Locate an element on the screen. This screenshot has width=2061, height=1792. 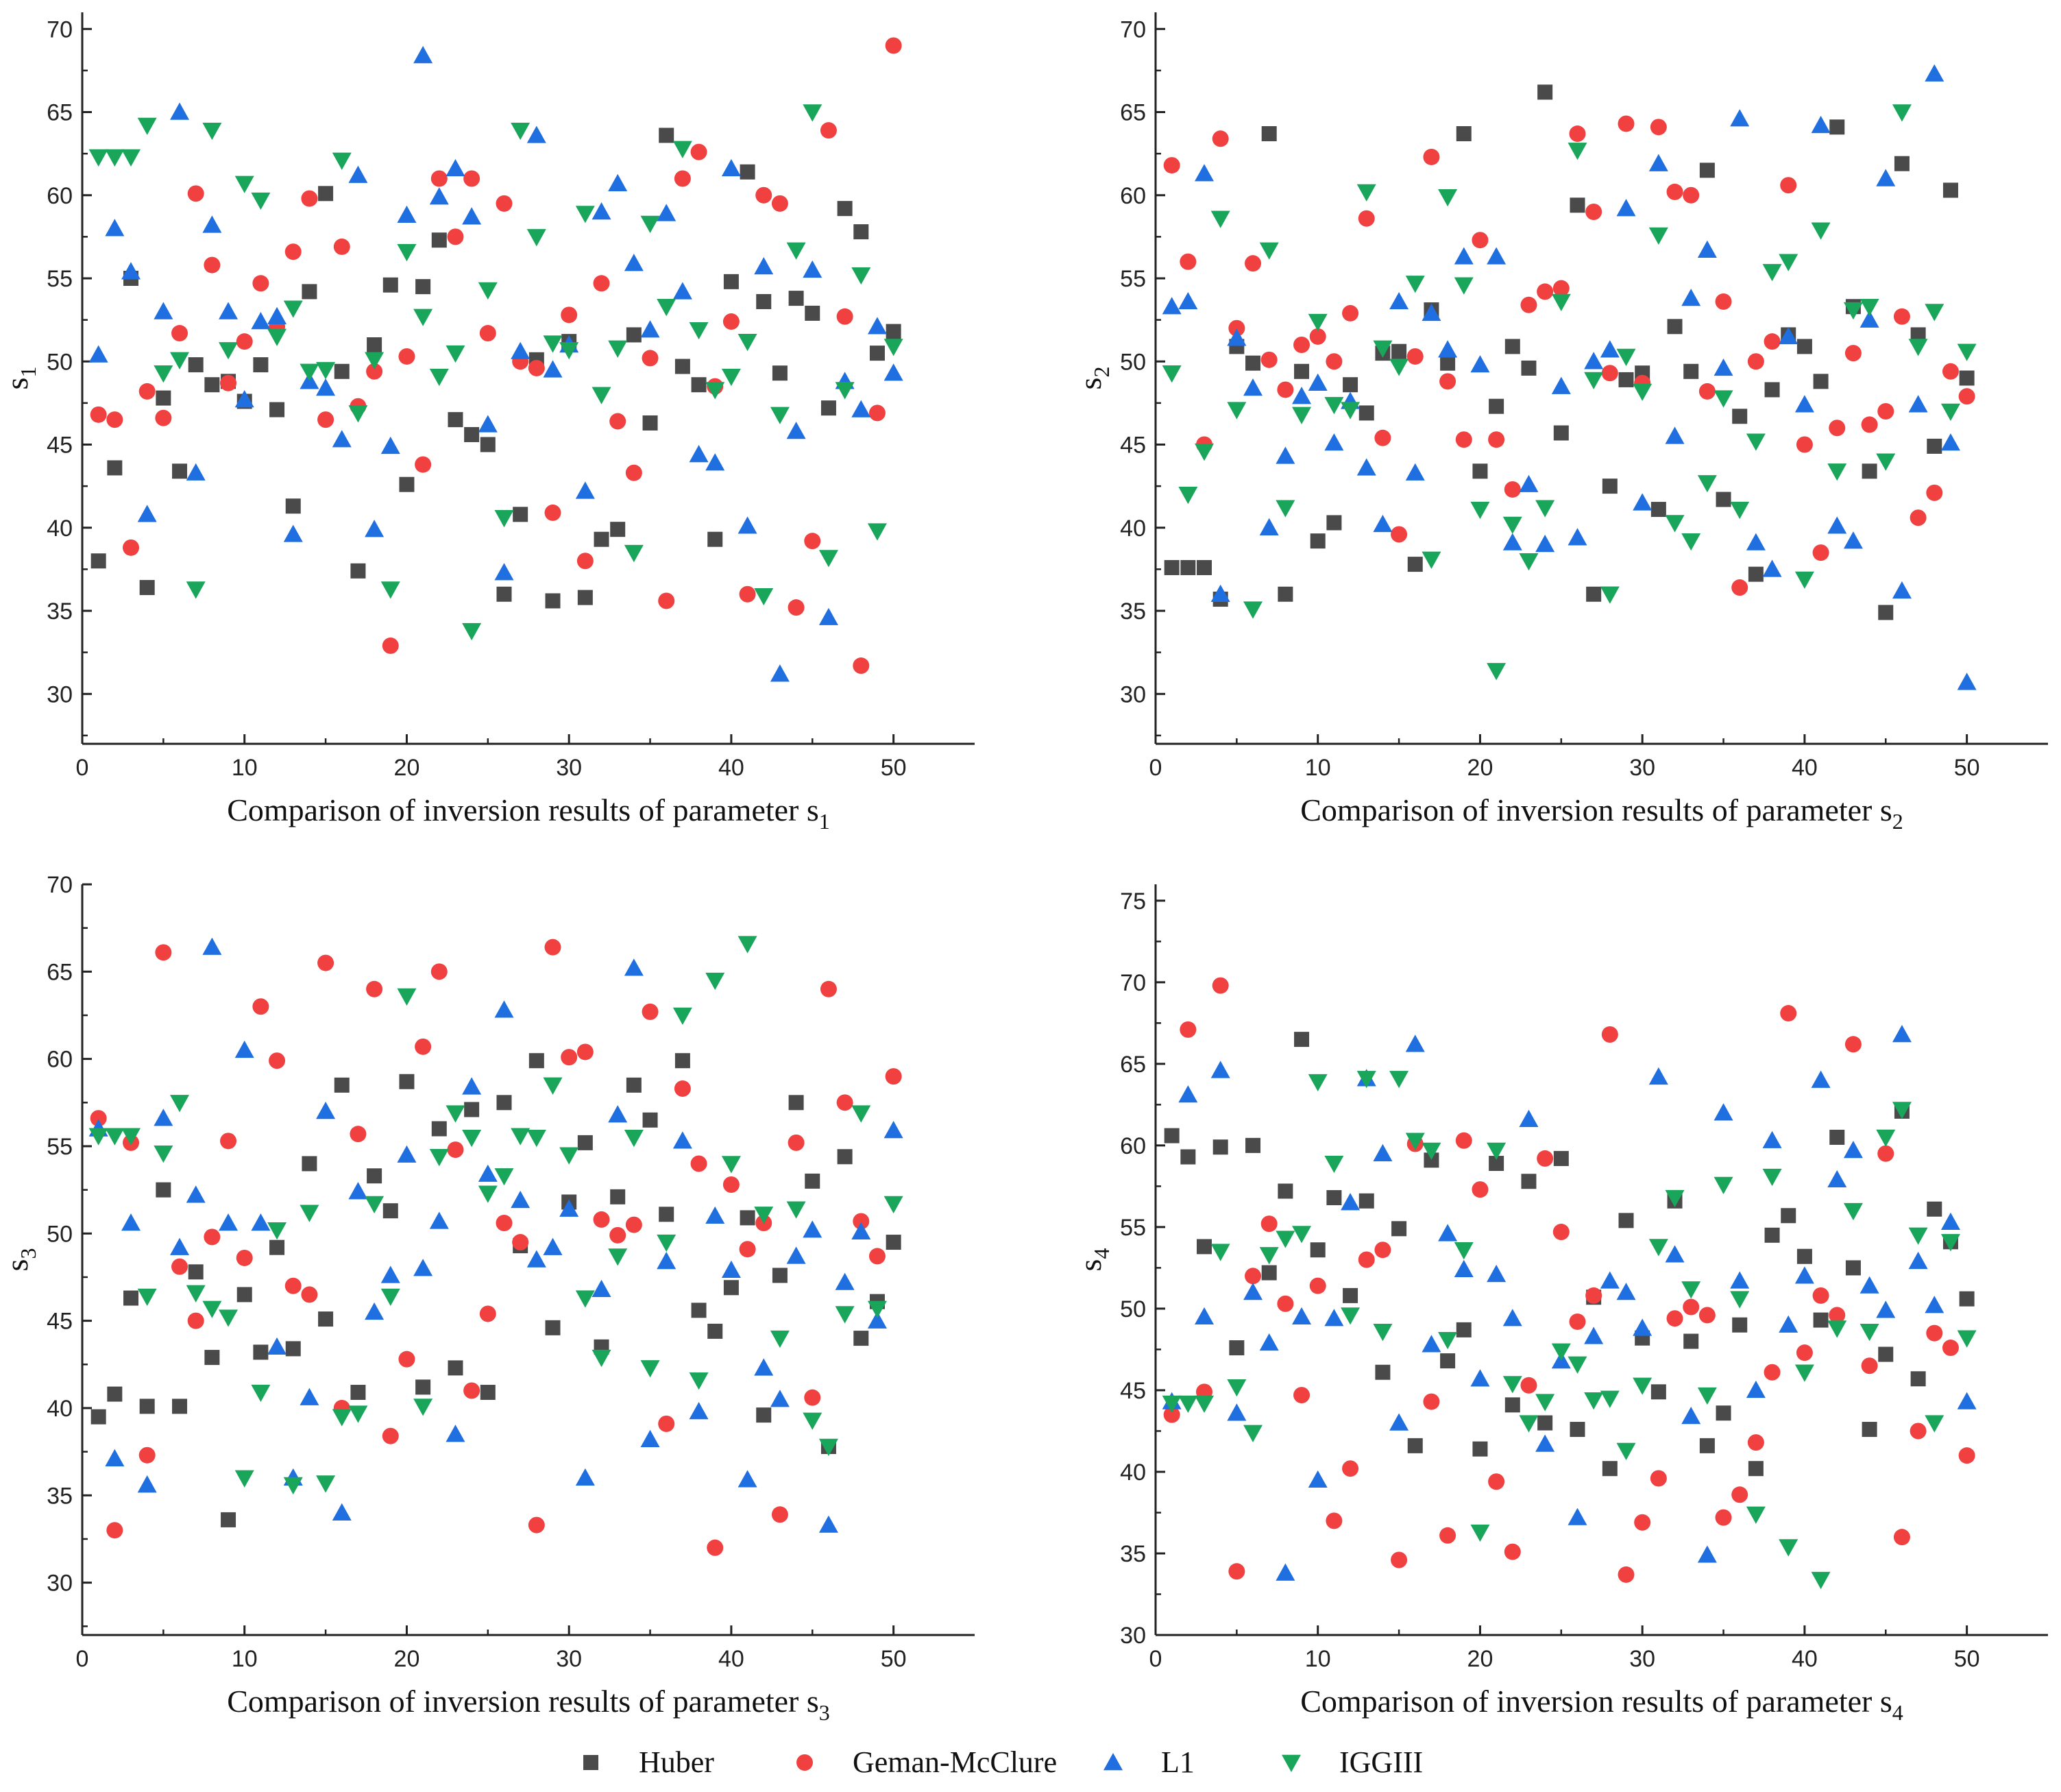
legend-item-huber: Huber is located at coordinates (648, 1762).